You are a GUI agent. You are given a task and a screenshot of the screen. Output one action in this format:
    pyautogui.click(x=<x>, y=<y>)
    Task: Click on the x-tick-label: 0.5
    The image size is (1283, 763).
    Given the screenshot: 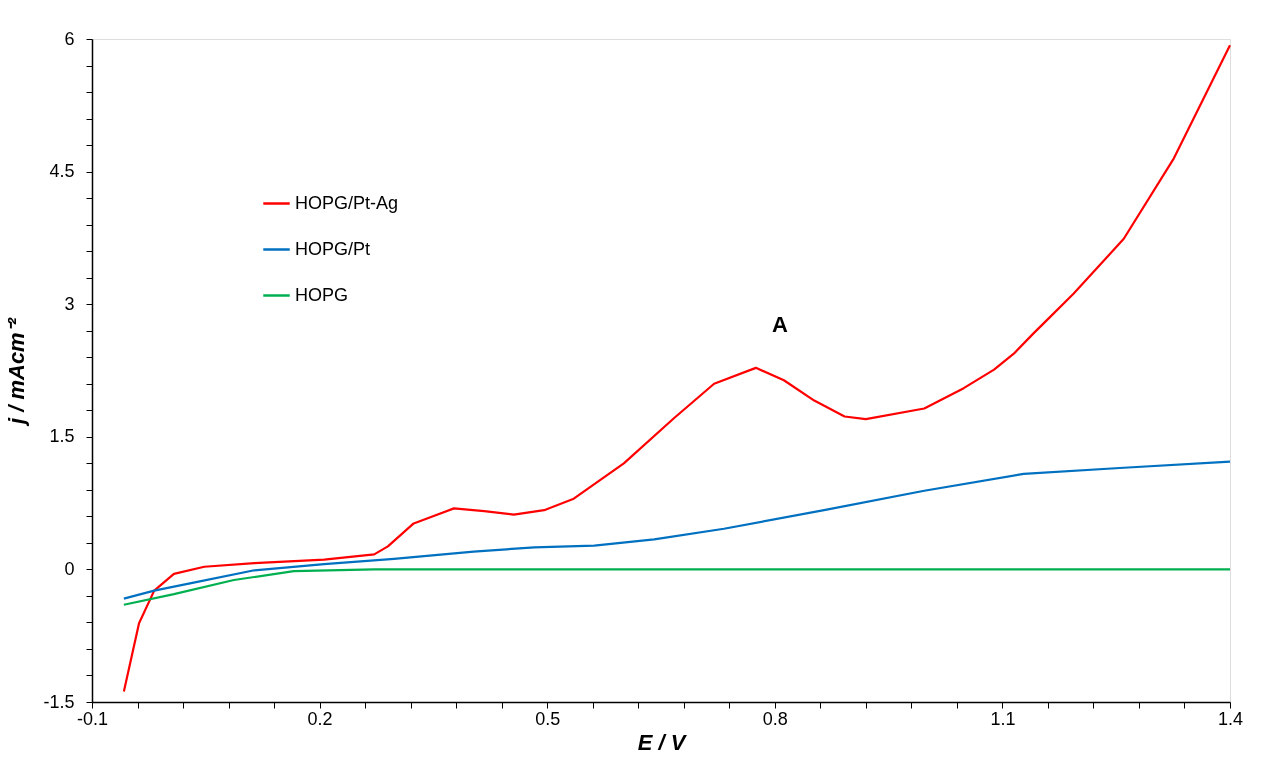 What is the action you would take?
    pyautogui.click(x=548, y=718)
    